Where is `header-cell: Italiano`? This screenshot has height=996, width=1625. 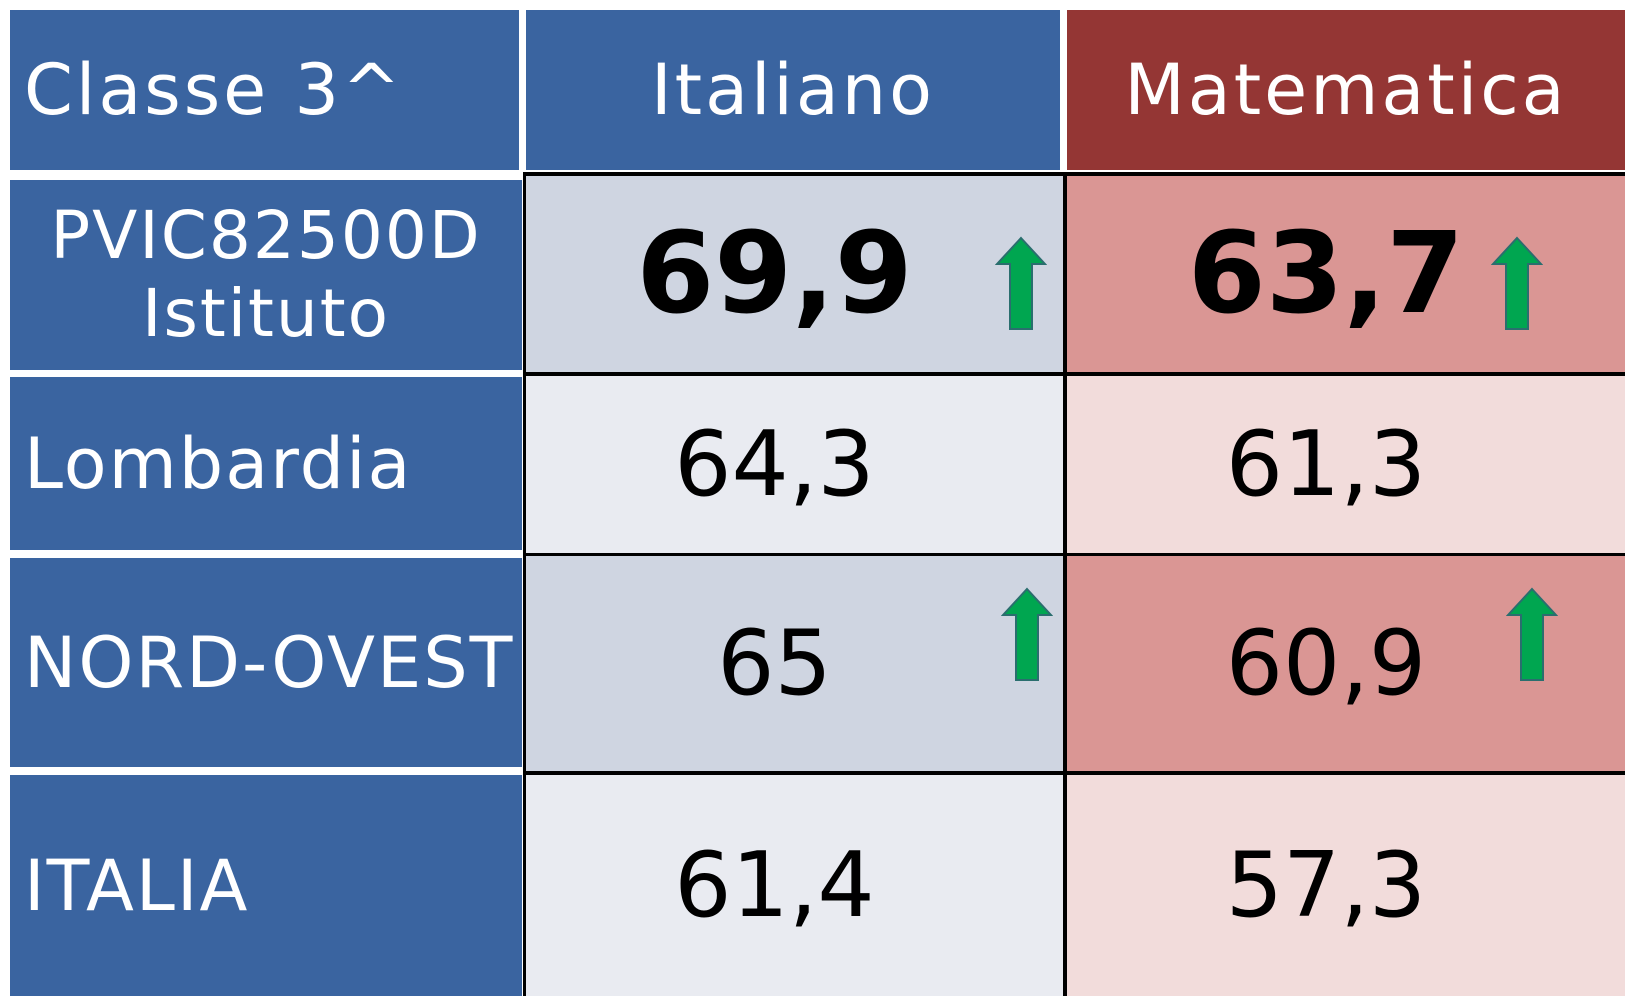
header-cell: Italiano is located at coordinates (793, 90).